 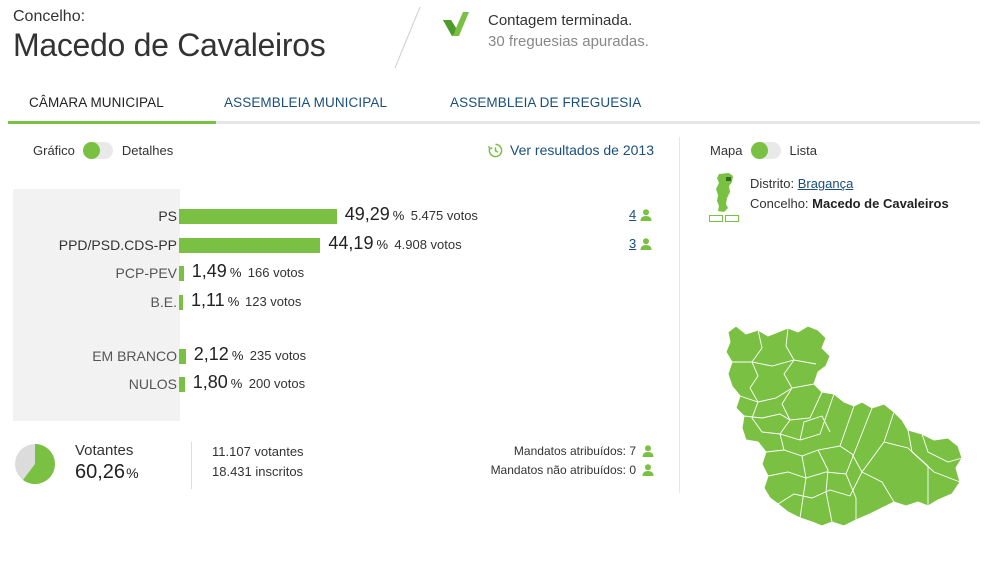 I want to click on result-percent: 1,49%, so click(x=217, y=271).